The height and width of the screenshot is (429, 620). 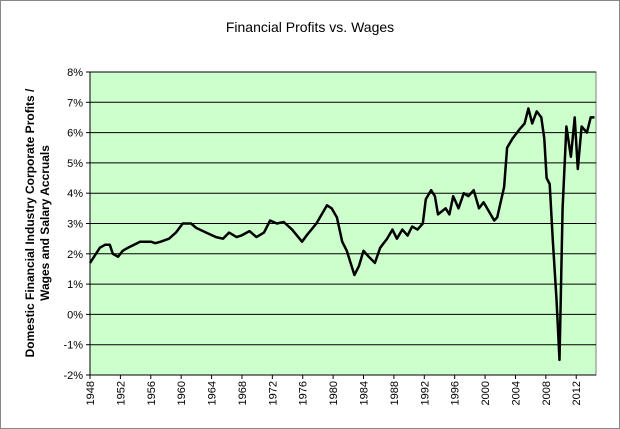 What do you see at coordinates (395, 393) in the screenshot?
I see `x-tick-label: 1988` at bounding box center [395, 393].